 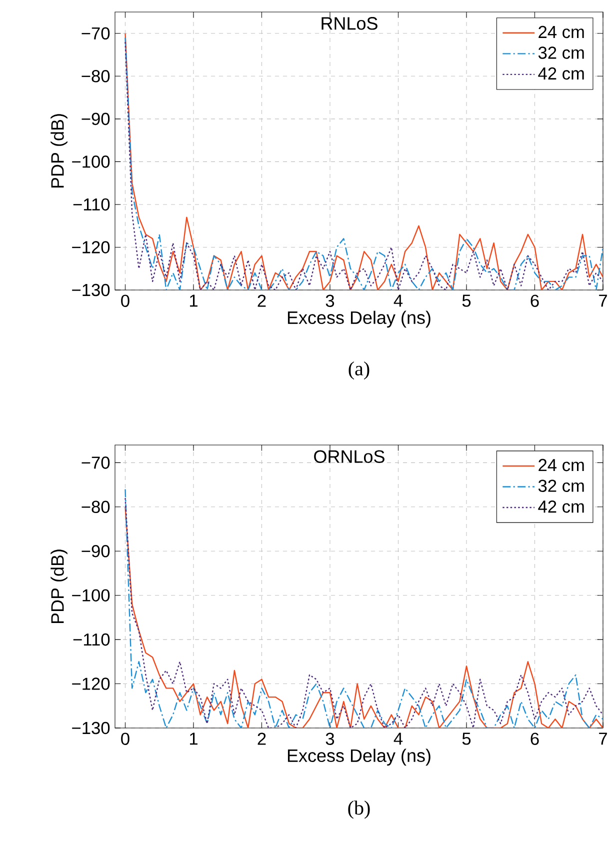 I want to click on chart-title: ORNLoS, so click(x=349, y=456).